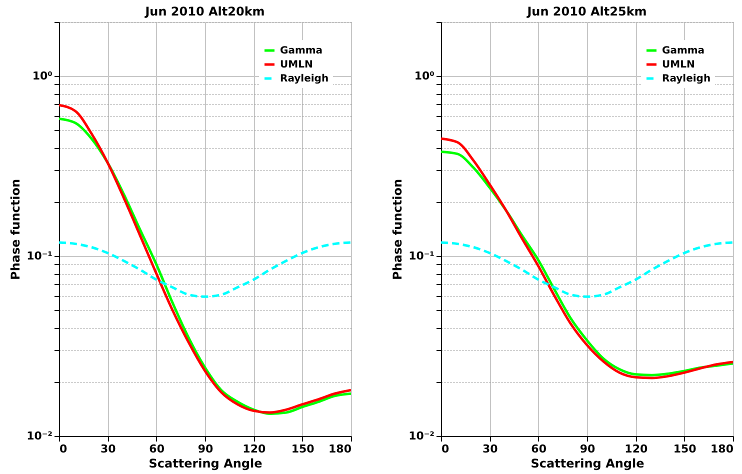 Image resolution: width=742 pixels, height=474 pixels. Describe the element at coordinates (204, 11) in the screenshot. I see `chart-title: Jun 2010 Alt20km` at that location.